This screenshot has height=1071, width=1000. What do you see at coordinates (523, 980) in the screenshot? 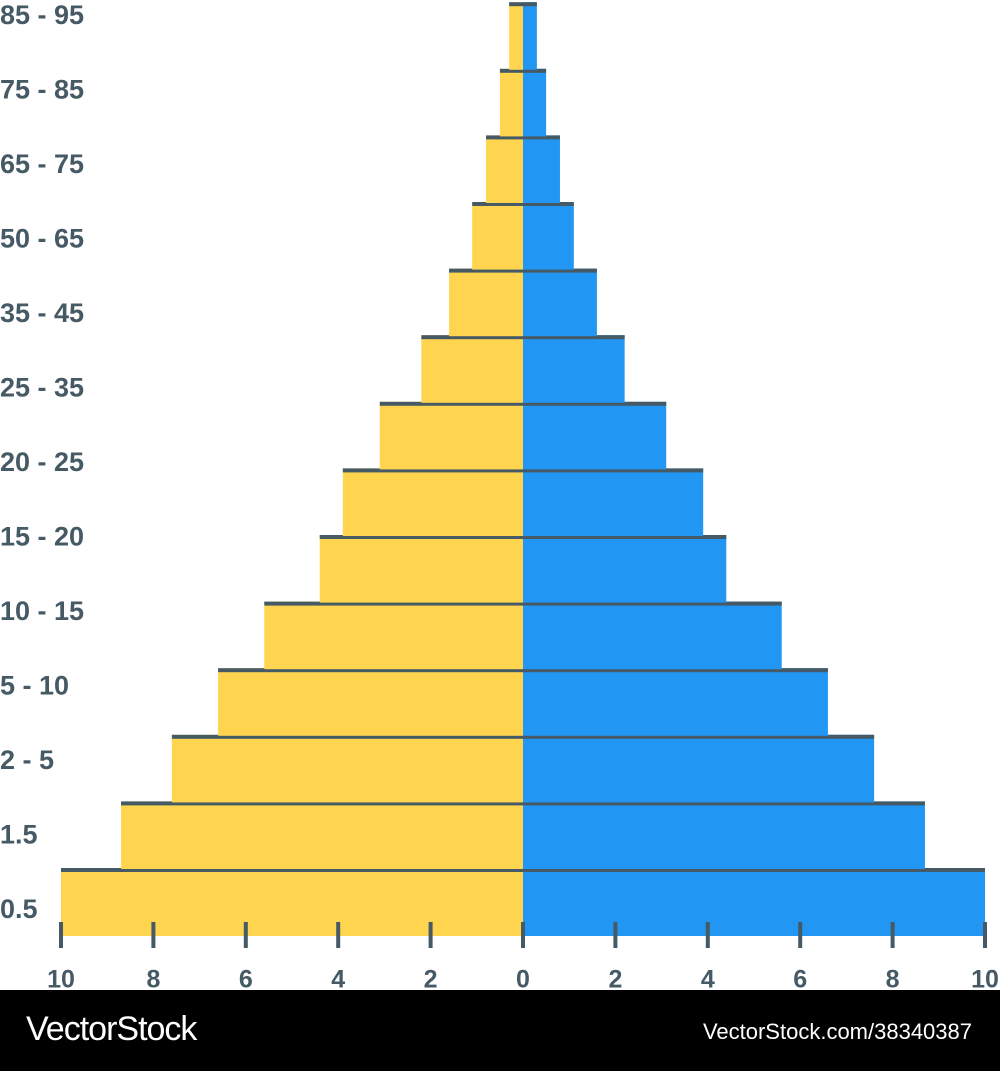
I see `x-tick-label: 0` at bounding box center [523, 980].